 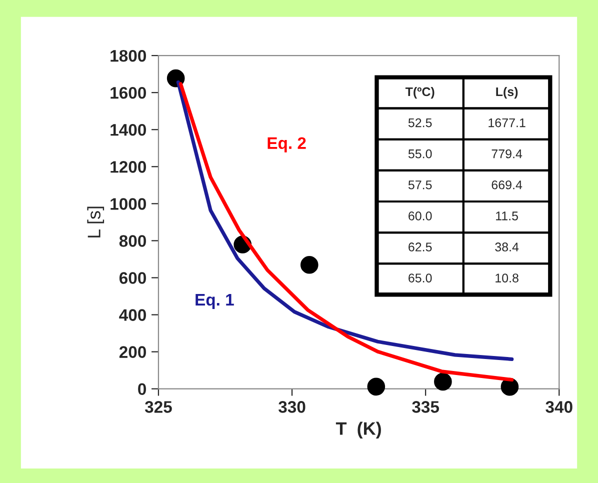 I want to click on annotation: 57.5, so click(x=420, y=185).